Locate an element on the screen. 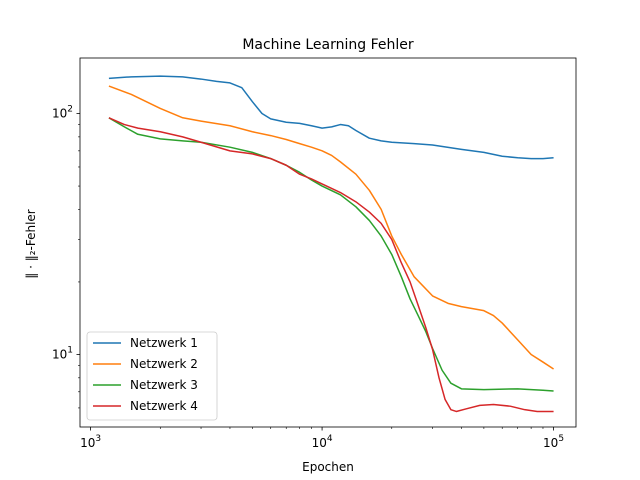 The image size is (640, 480). legend-box is located at coordinates (152, 376).